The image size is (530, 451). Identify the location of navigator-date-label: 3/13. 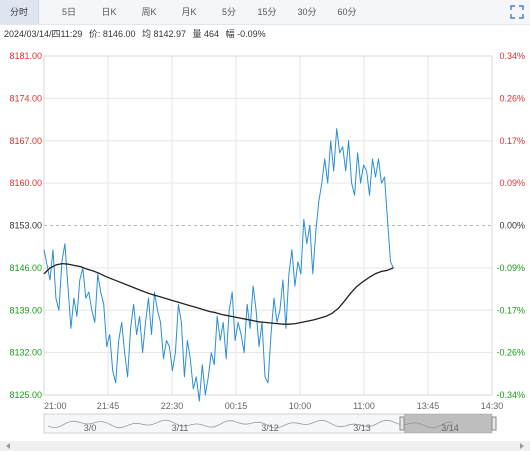
(362, 428).